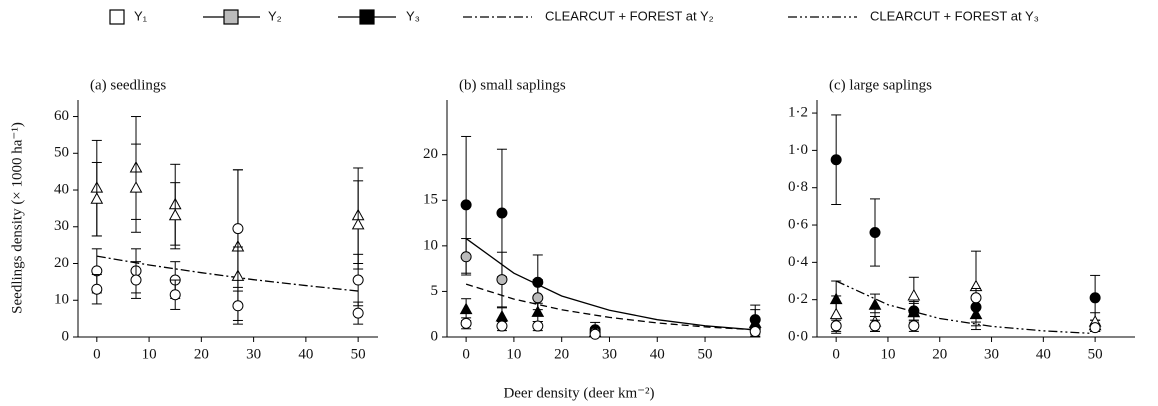 The image size is (1158, 406). Describe the element at coordinates (413, 15) in the screenshot. I see `legend-label: Y₃` at that location.